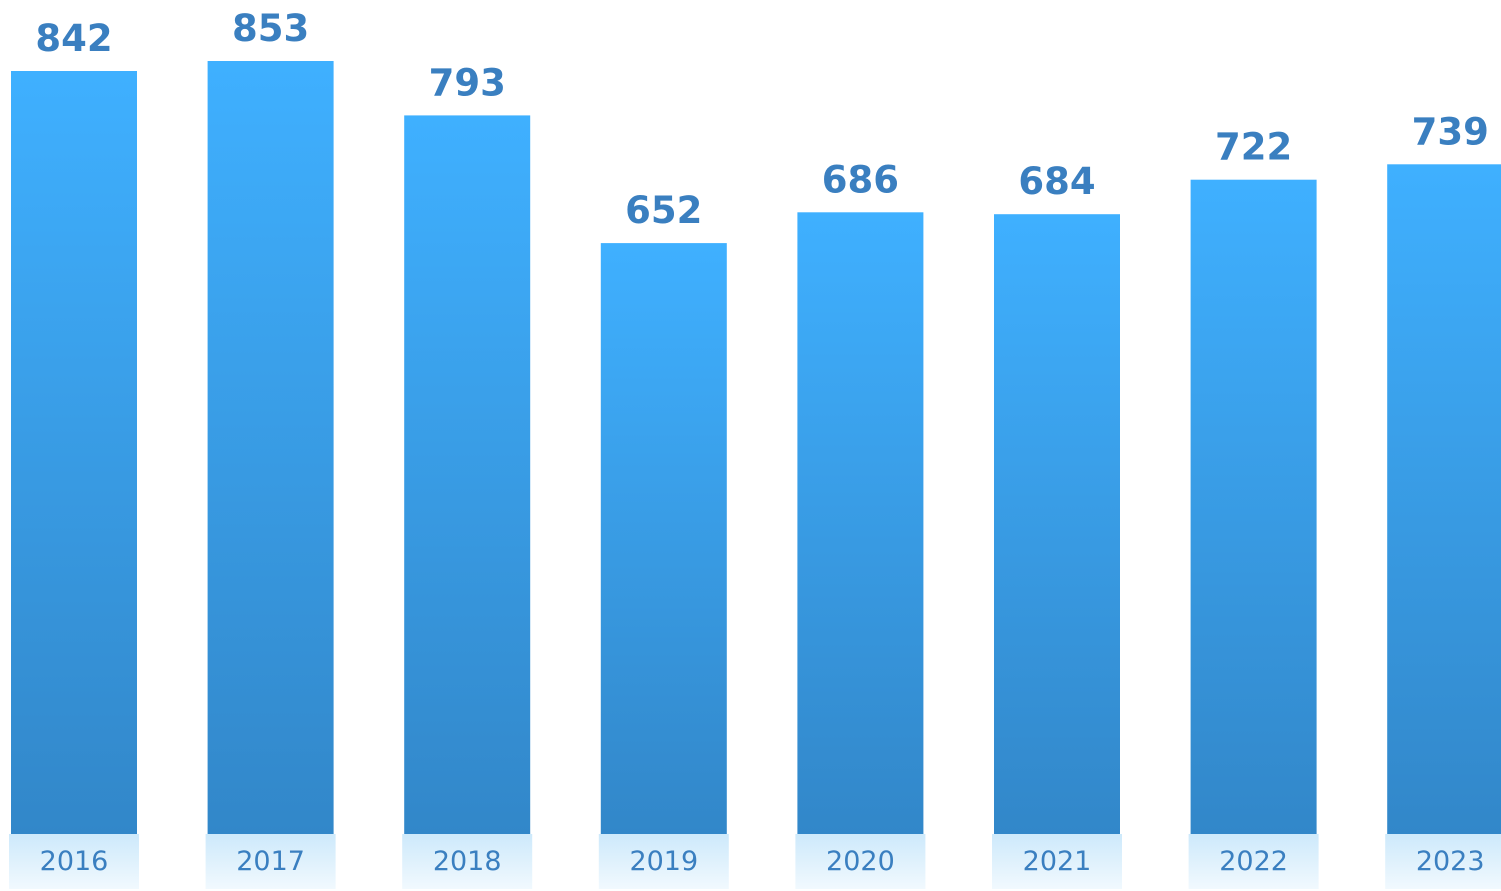 Image resolution: width=1501 pixels, height=891 pixels. I want to click on x-tick-label-2016: 2016, so click(74, 861).